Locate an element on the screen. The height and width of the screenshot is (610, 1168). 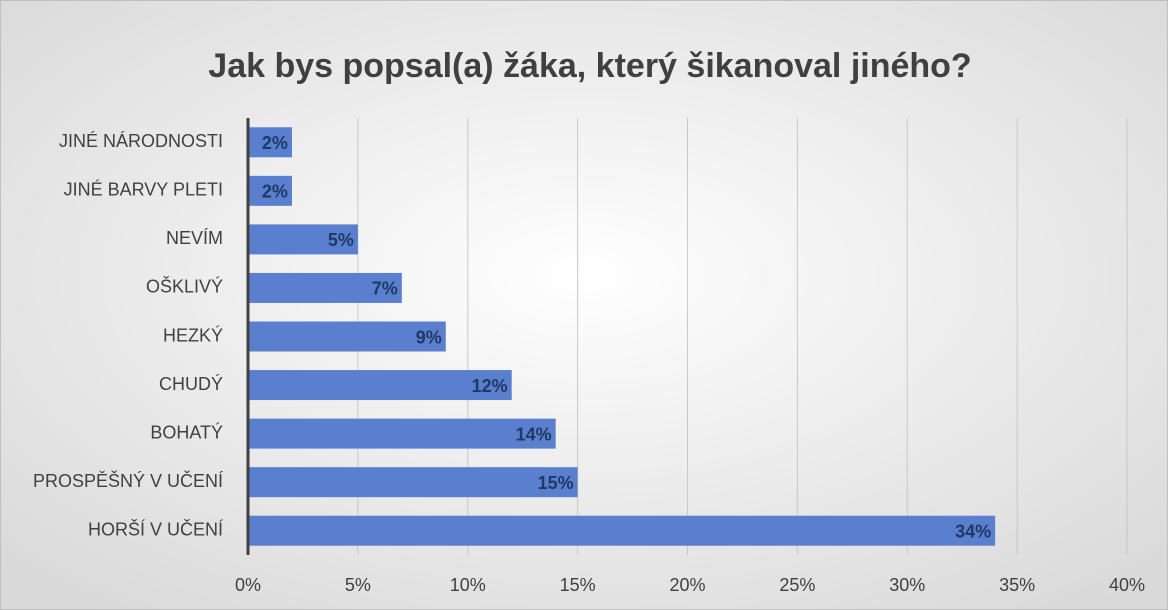
x-tick-label: 5% is located at coordinates (358, 585).